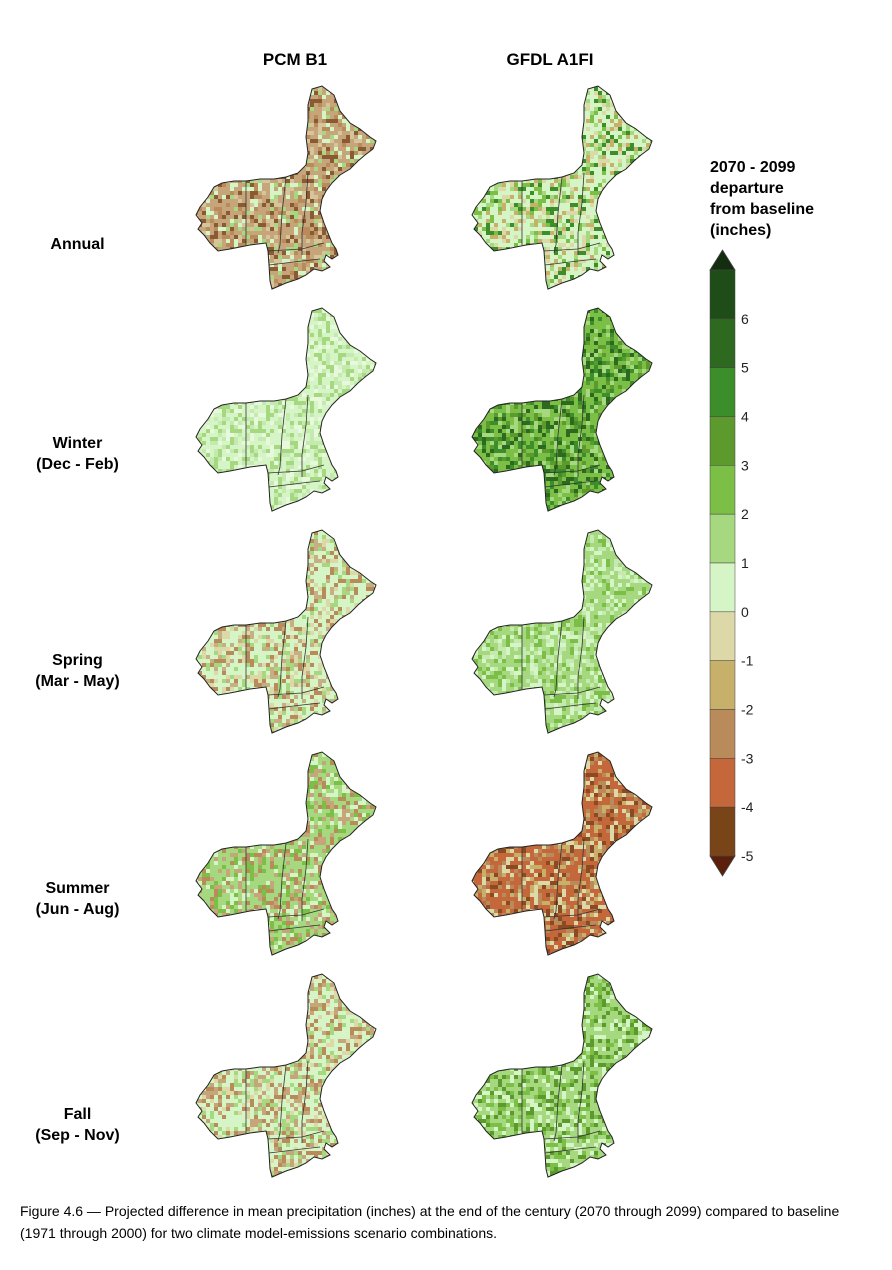 Image resolution: width=892 pixels, height=1270 pixels. Describe the element at coordinates (747, 807) in the screenshot. I see `legend-tick-label: -4` at that location.